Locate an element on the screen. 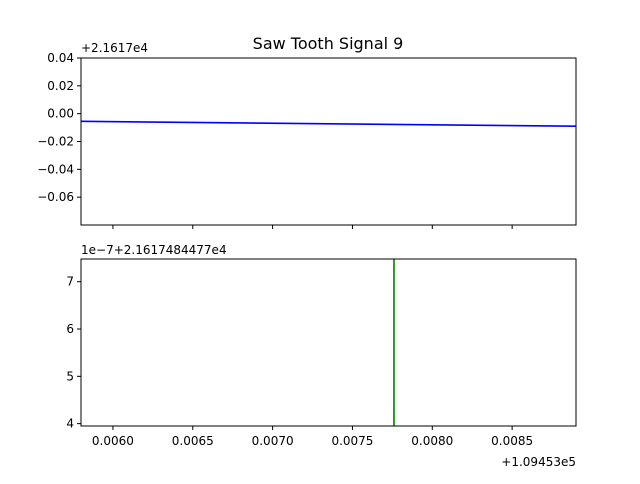  x-tick-label: 0.0075 is located at coordinates (352, 441).